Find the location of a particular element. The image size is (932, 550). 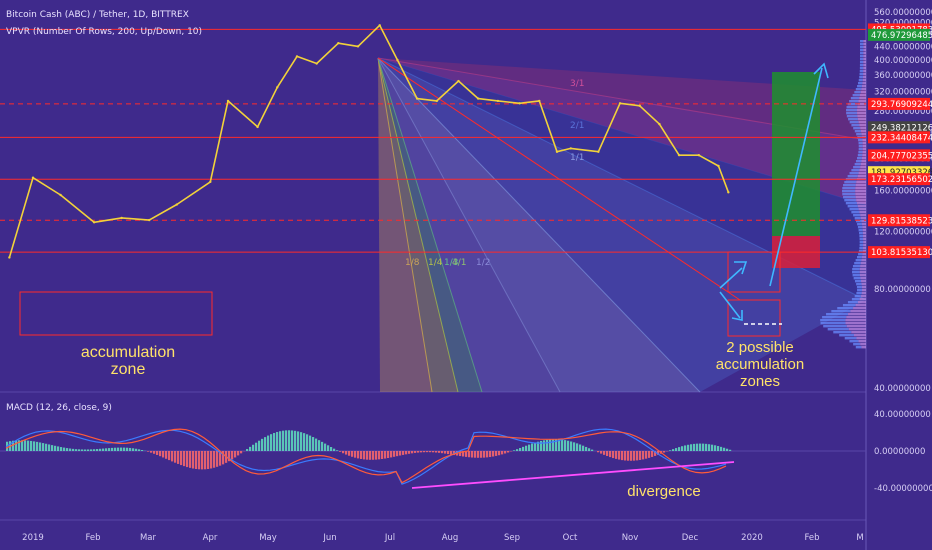

position-box is located at coordinates (796, 170).